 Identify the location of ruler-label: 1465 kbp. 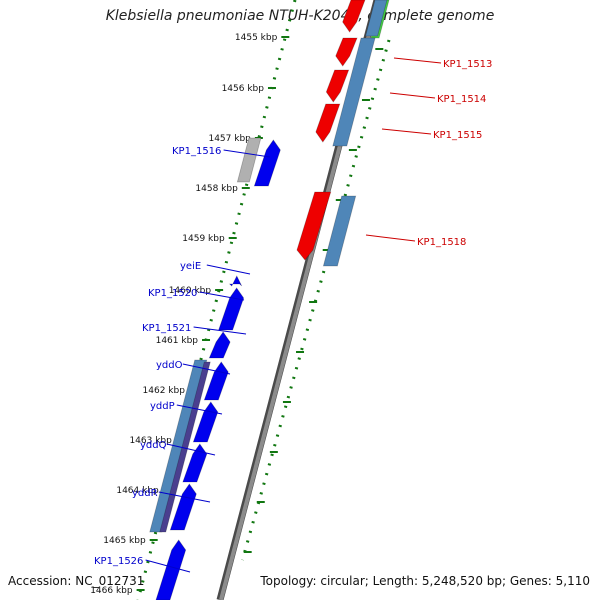
(124, 541).